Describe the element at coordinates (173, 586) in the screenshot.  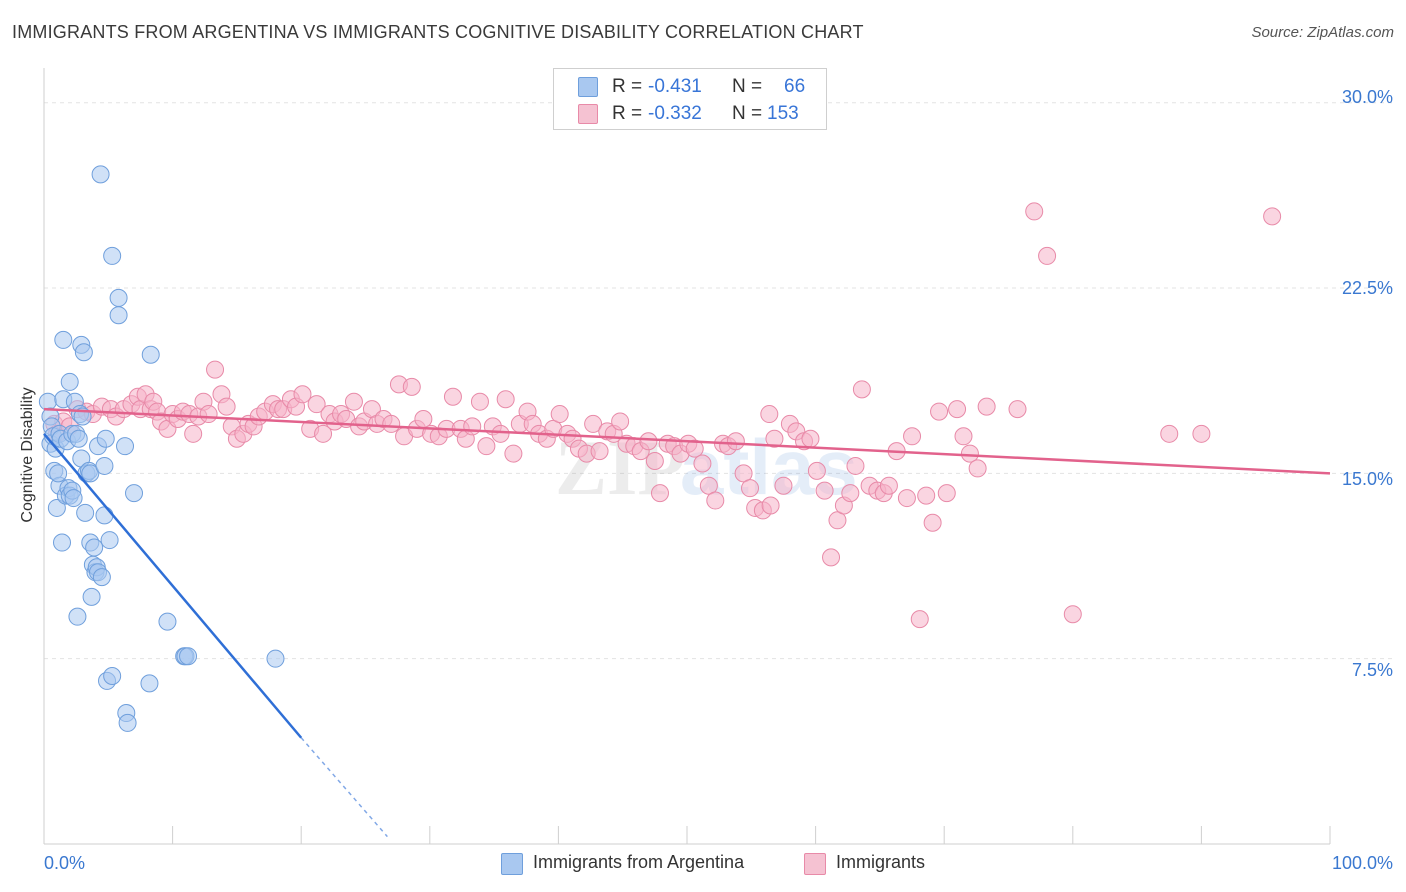
I see `trend-line-argentina` at that location.